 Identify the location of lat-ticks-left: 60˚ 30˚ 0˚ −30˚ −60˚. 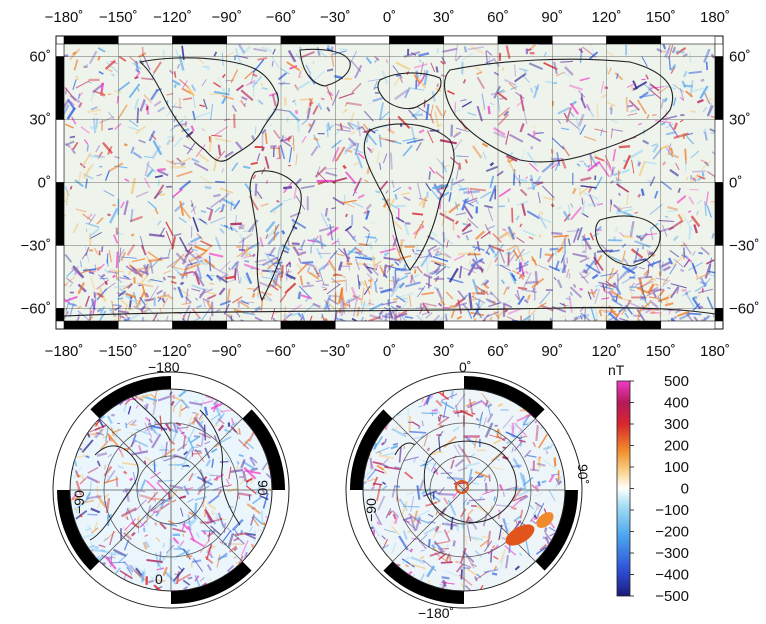
(36, 183).